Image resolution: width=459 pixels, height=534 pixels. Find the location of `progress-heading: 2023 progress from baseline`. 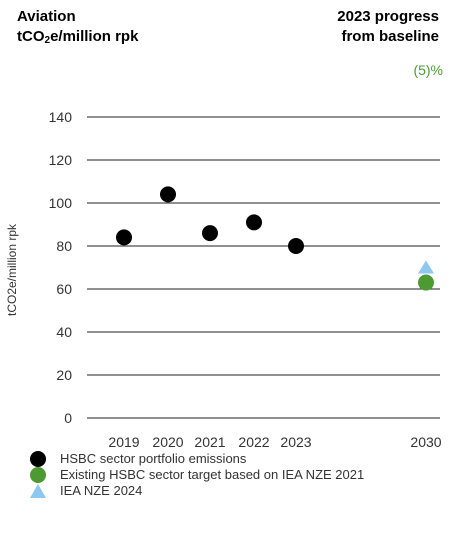

progress-heading: 2023 progress from baseline is located at coordinates (388, 27).